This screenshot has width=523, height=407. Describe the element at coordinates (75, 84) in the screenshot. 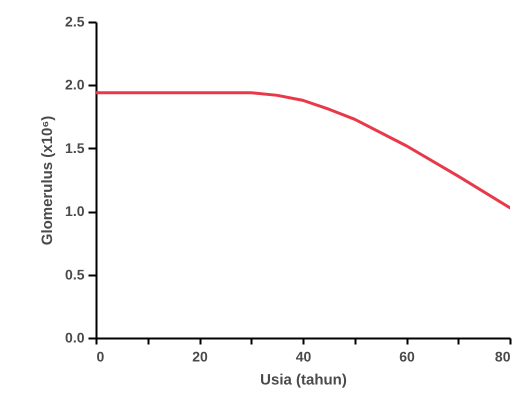

I see `y-tick-label: 2.0` at that location.